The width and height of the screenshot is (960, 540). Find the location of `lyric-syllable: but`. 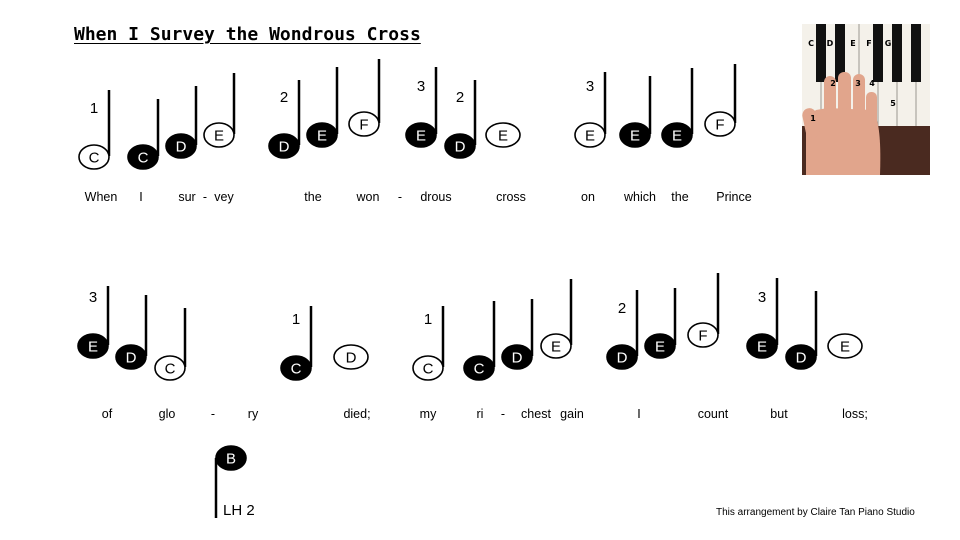

lyric-syllable: but is located at coordinates (779, 414).